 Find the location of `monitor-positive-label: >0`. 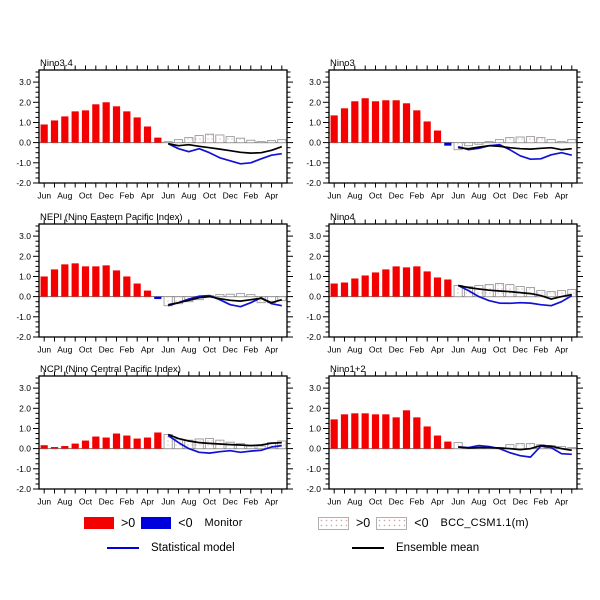

monitor-positive-label: >0 is located at coordinates (128, 523).